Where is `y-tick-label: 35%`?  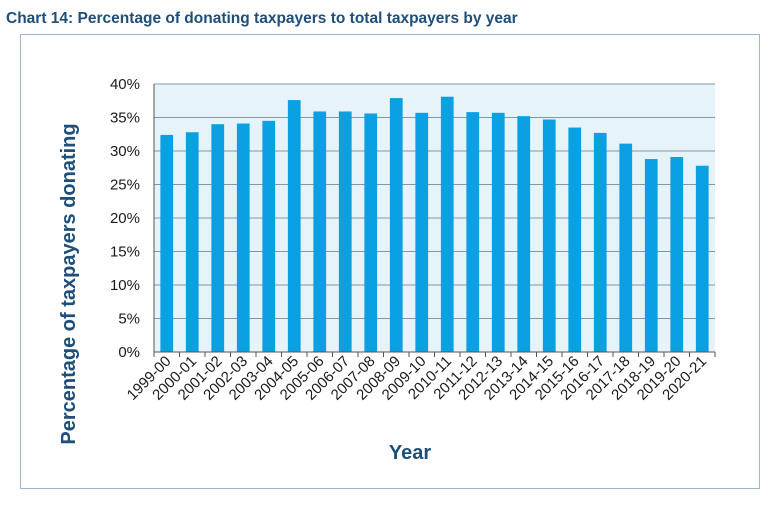
y-tick-label: 35% is located at coordinates (125, 118).